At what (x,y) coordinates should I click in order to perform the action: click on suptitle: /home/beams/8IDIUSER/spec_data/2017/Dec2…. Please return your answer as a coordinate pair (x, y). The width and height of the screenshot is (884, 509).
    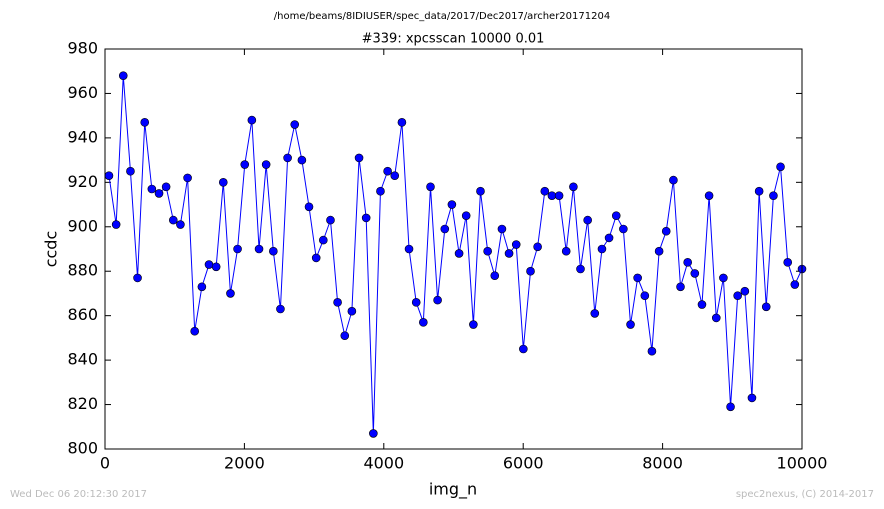
    Looking at the image, I should click on (442, 16).